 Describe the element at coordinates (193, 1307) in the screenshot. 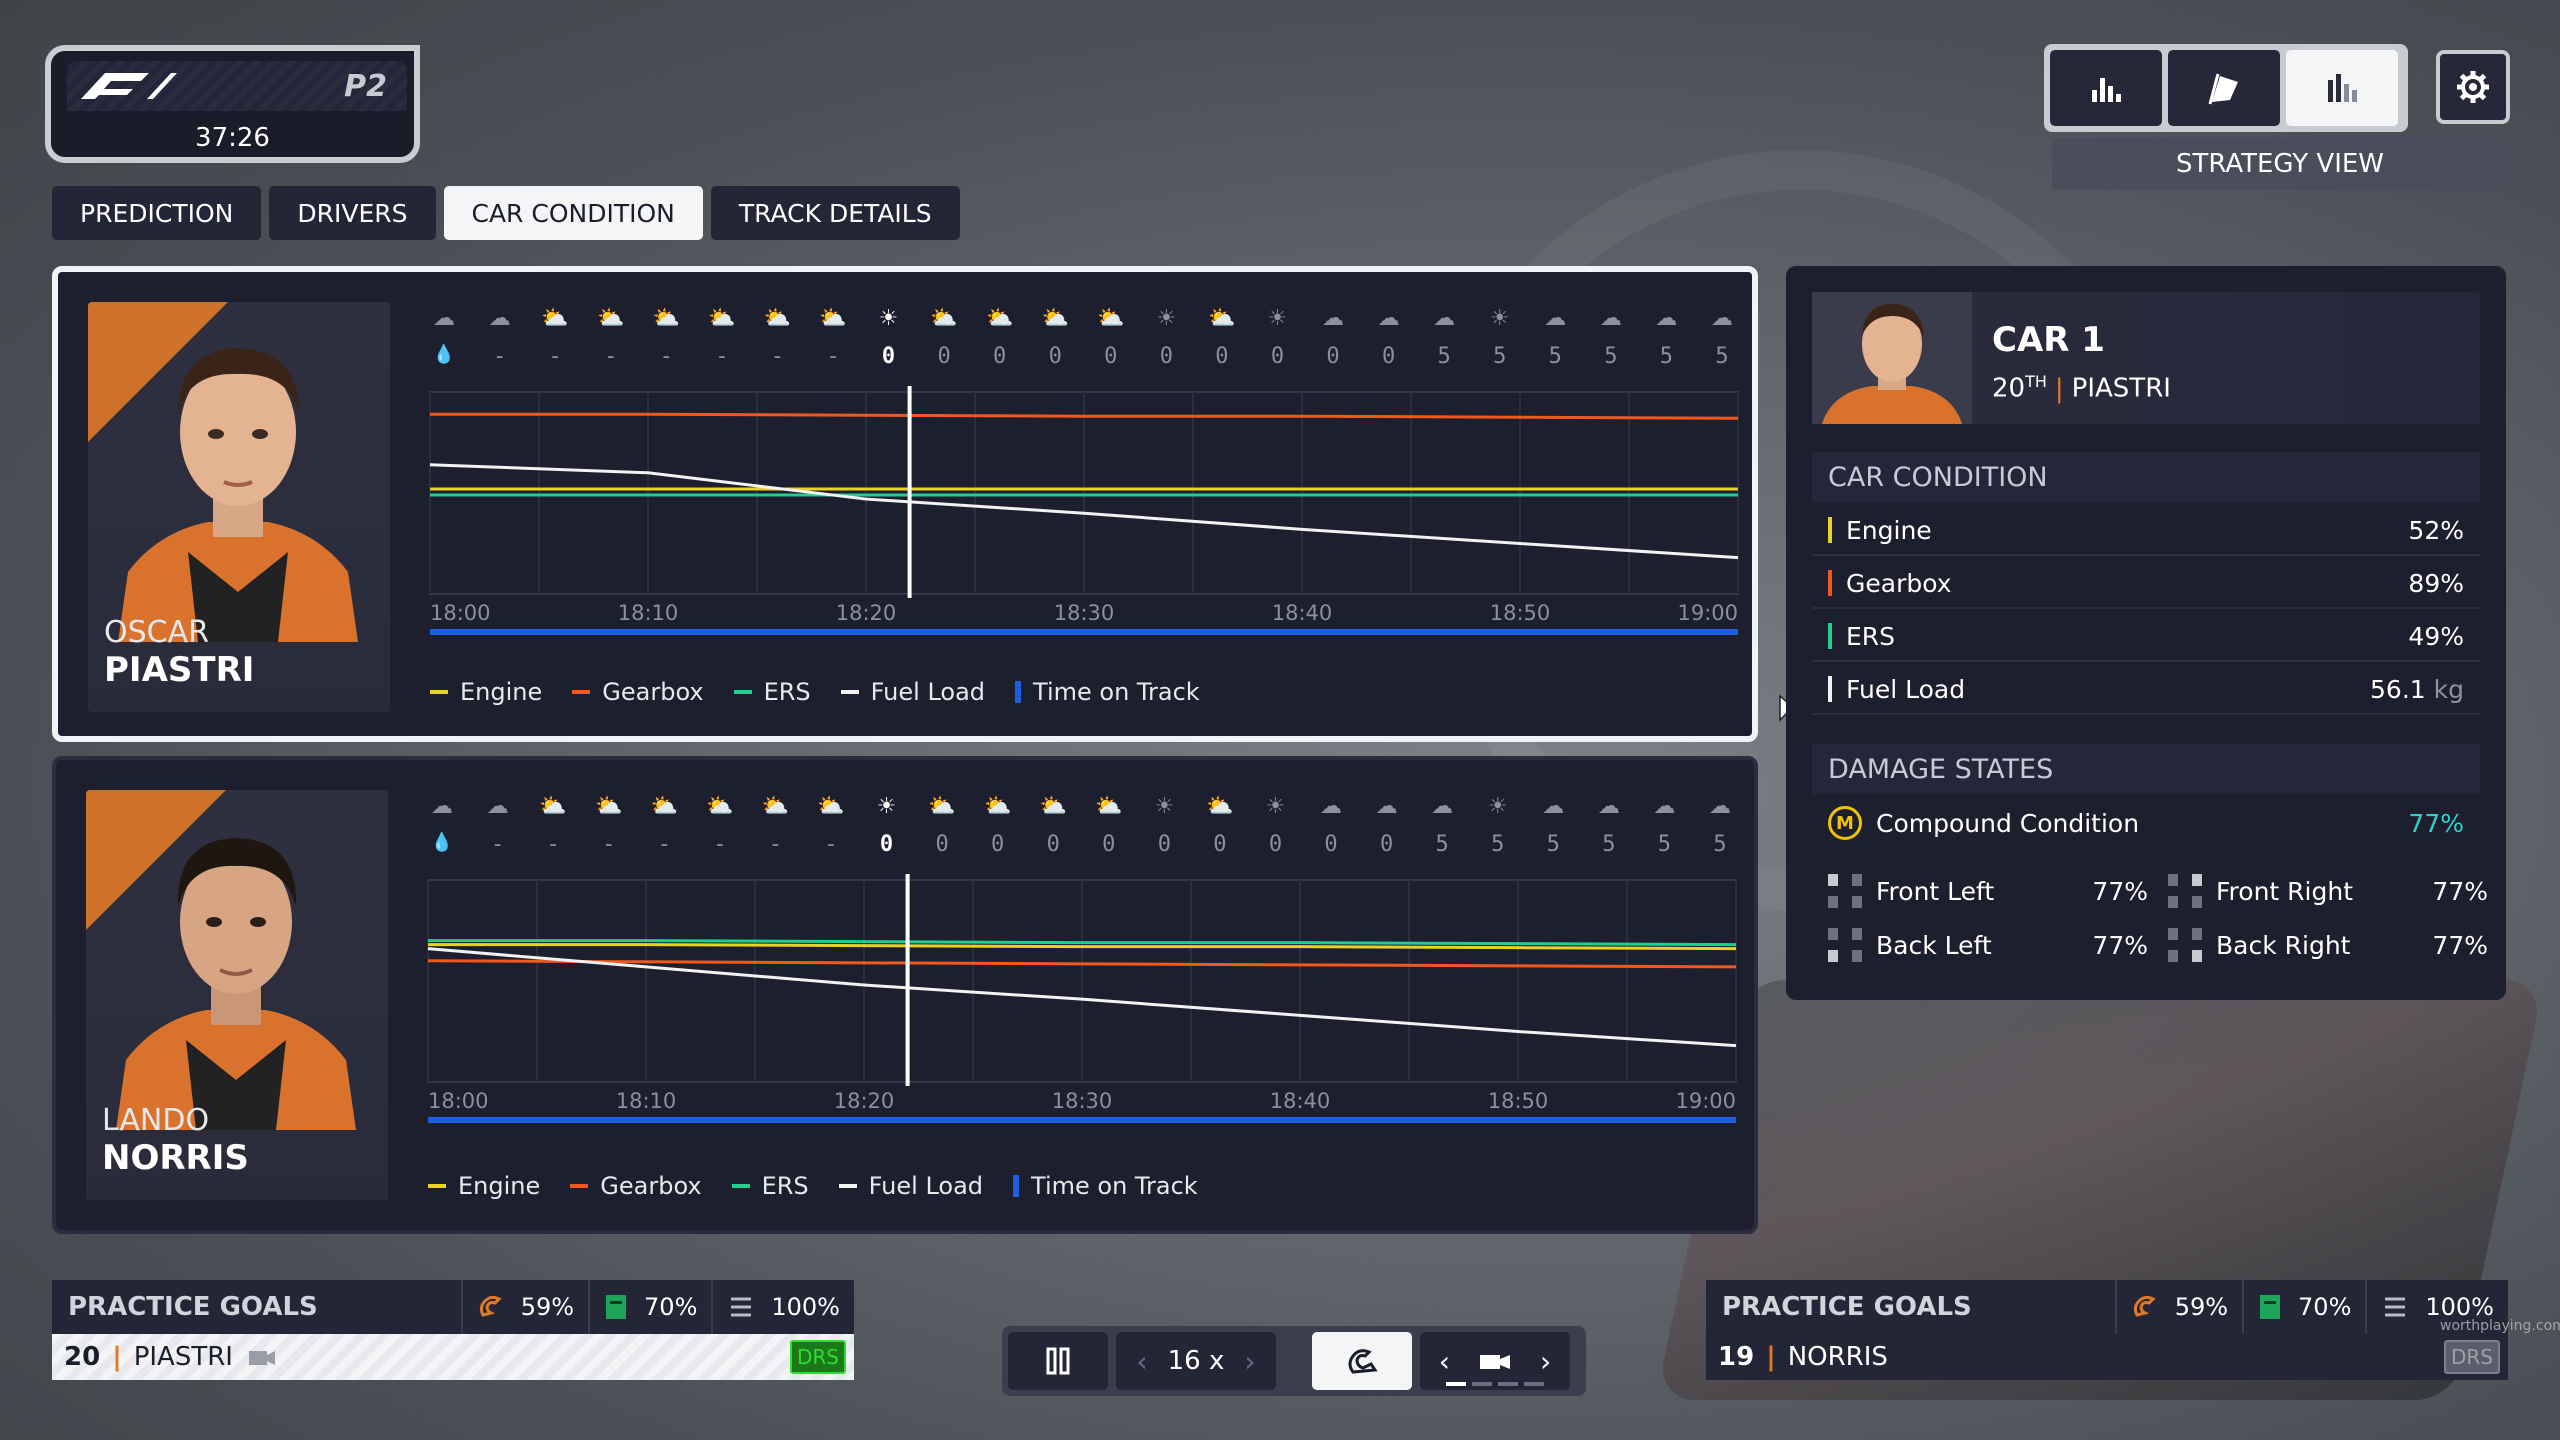

I see `goals-title: PRACTICE GOALS` at that location.